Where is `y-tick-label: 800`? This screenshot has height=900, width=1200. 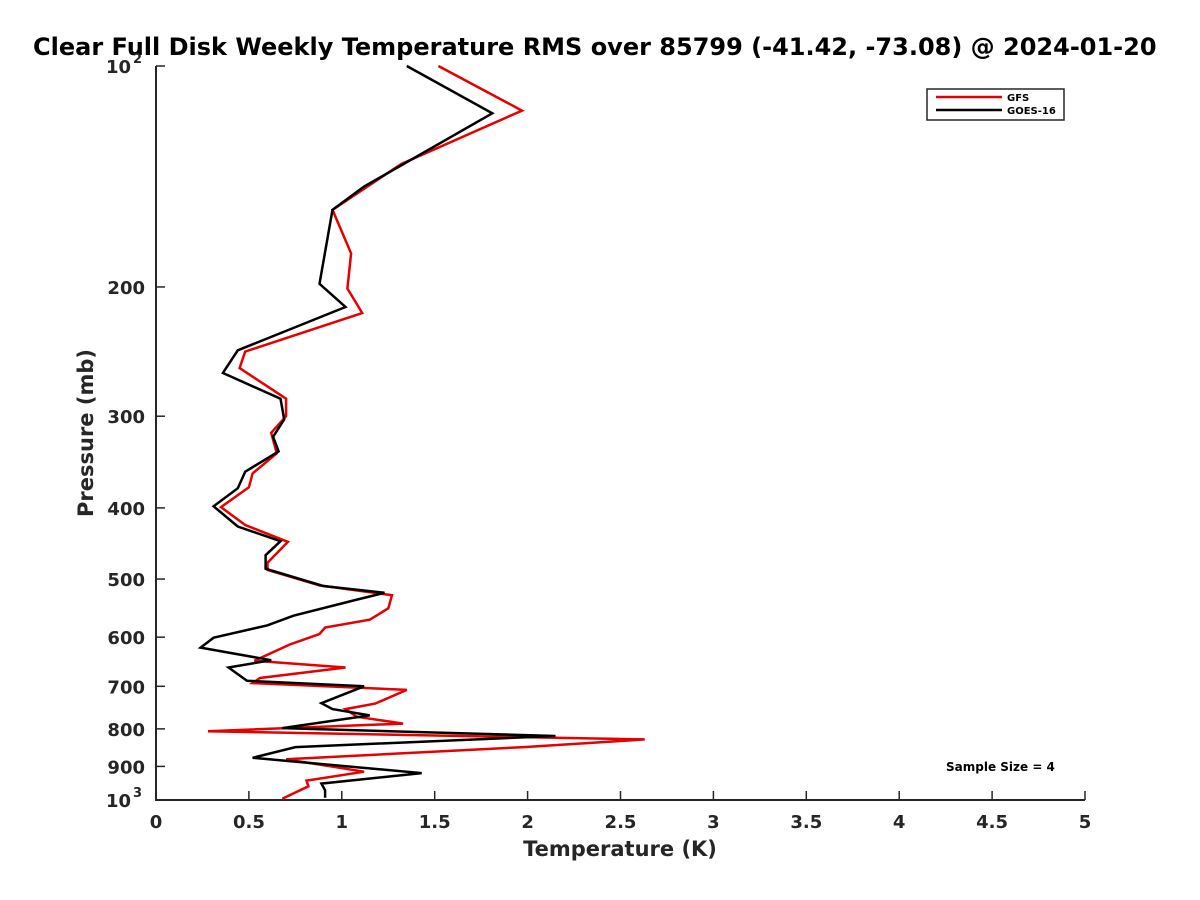 y-tick-label: 800 is located at coordinates (126, 730).